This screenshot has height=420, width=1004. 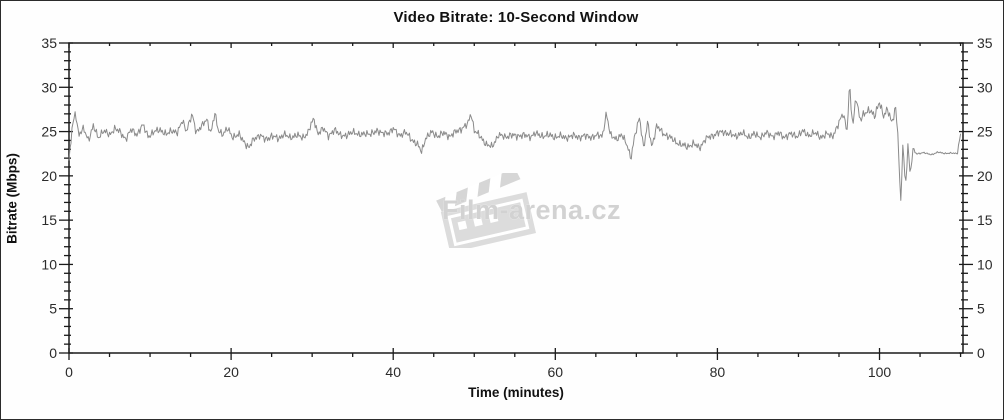 I want to click on svg-text: 80, so click(x=718, y=372).